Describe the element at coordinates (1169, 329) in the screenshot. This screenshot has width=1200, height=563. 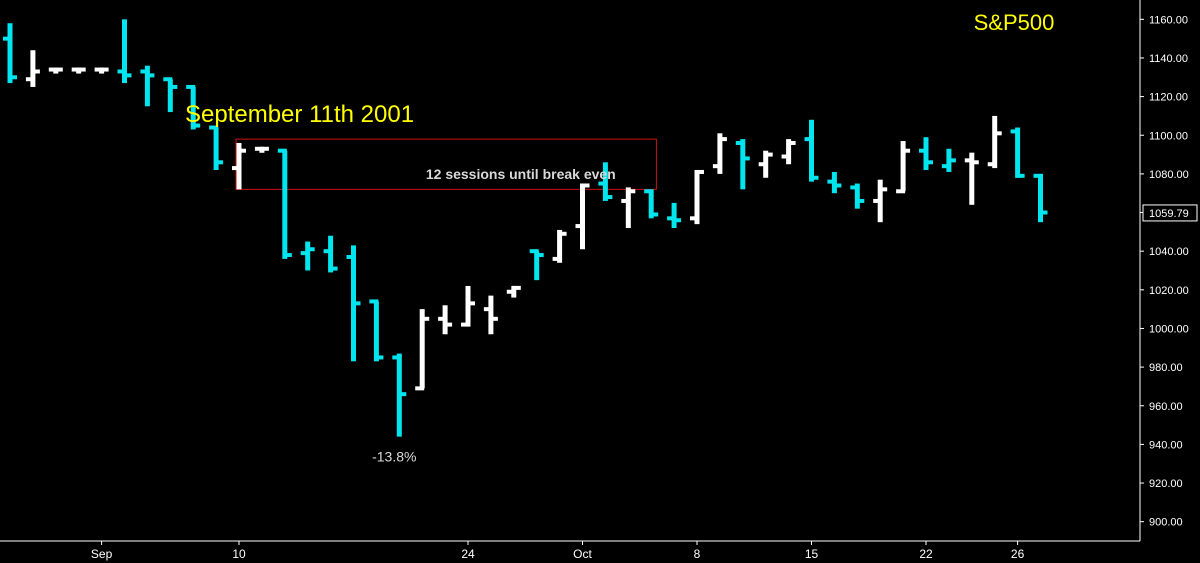
I see `y-tick-label: 1000.00` at that location.